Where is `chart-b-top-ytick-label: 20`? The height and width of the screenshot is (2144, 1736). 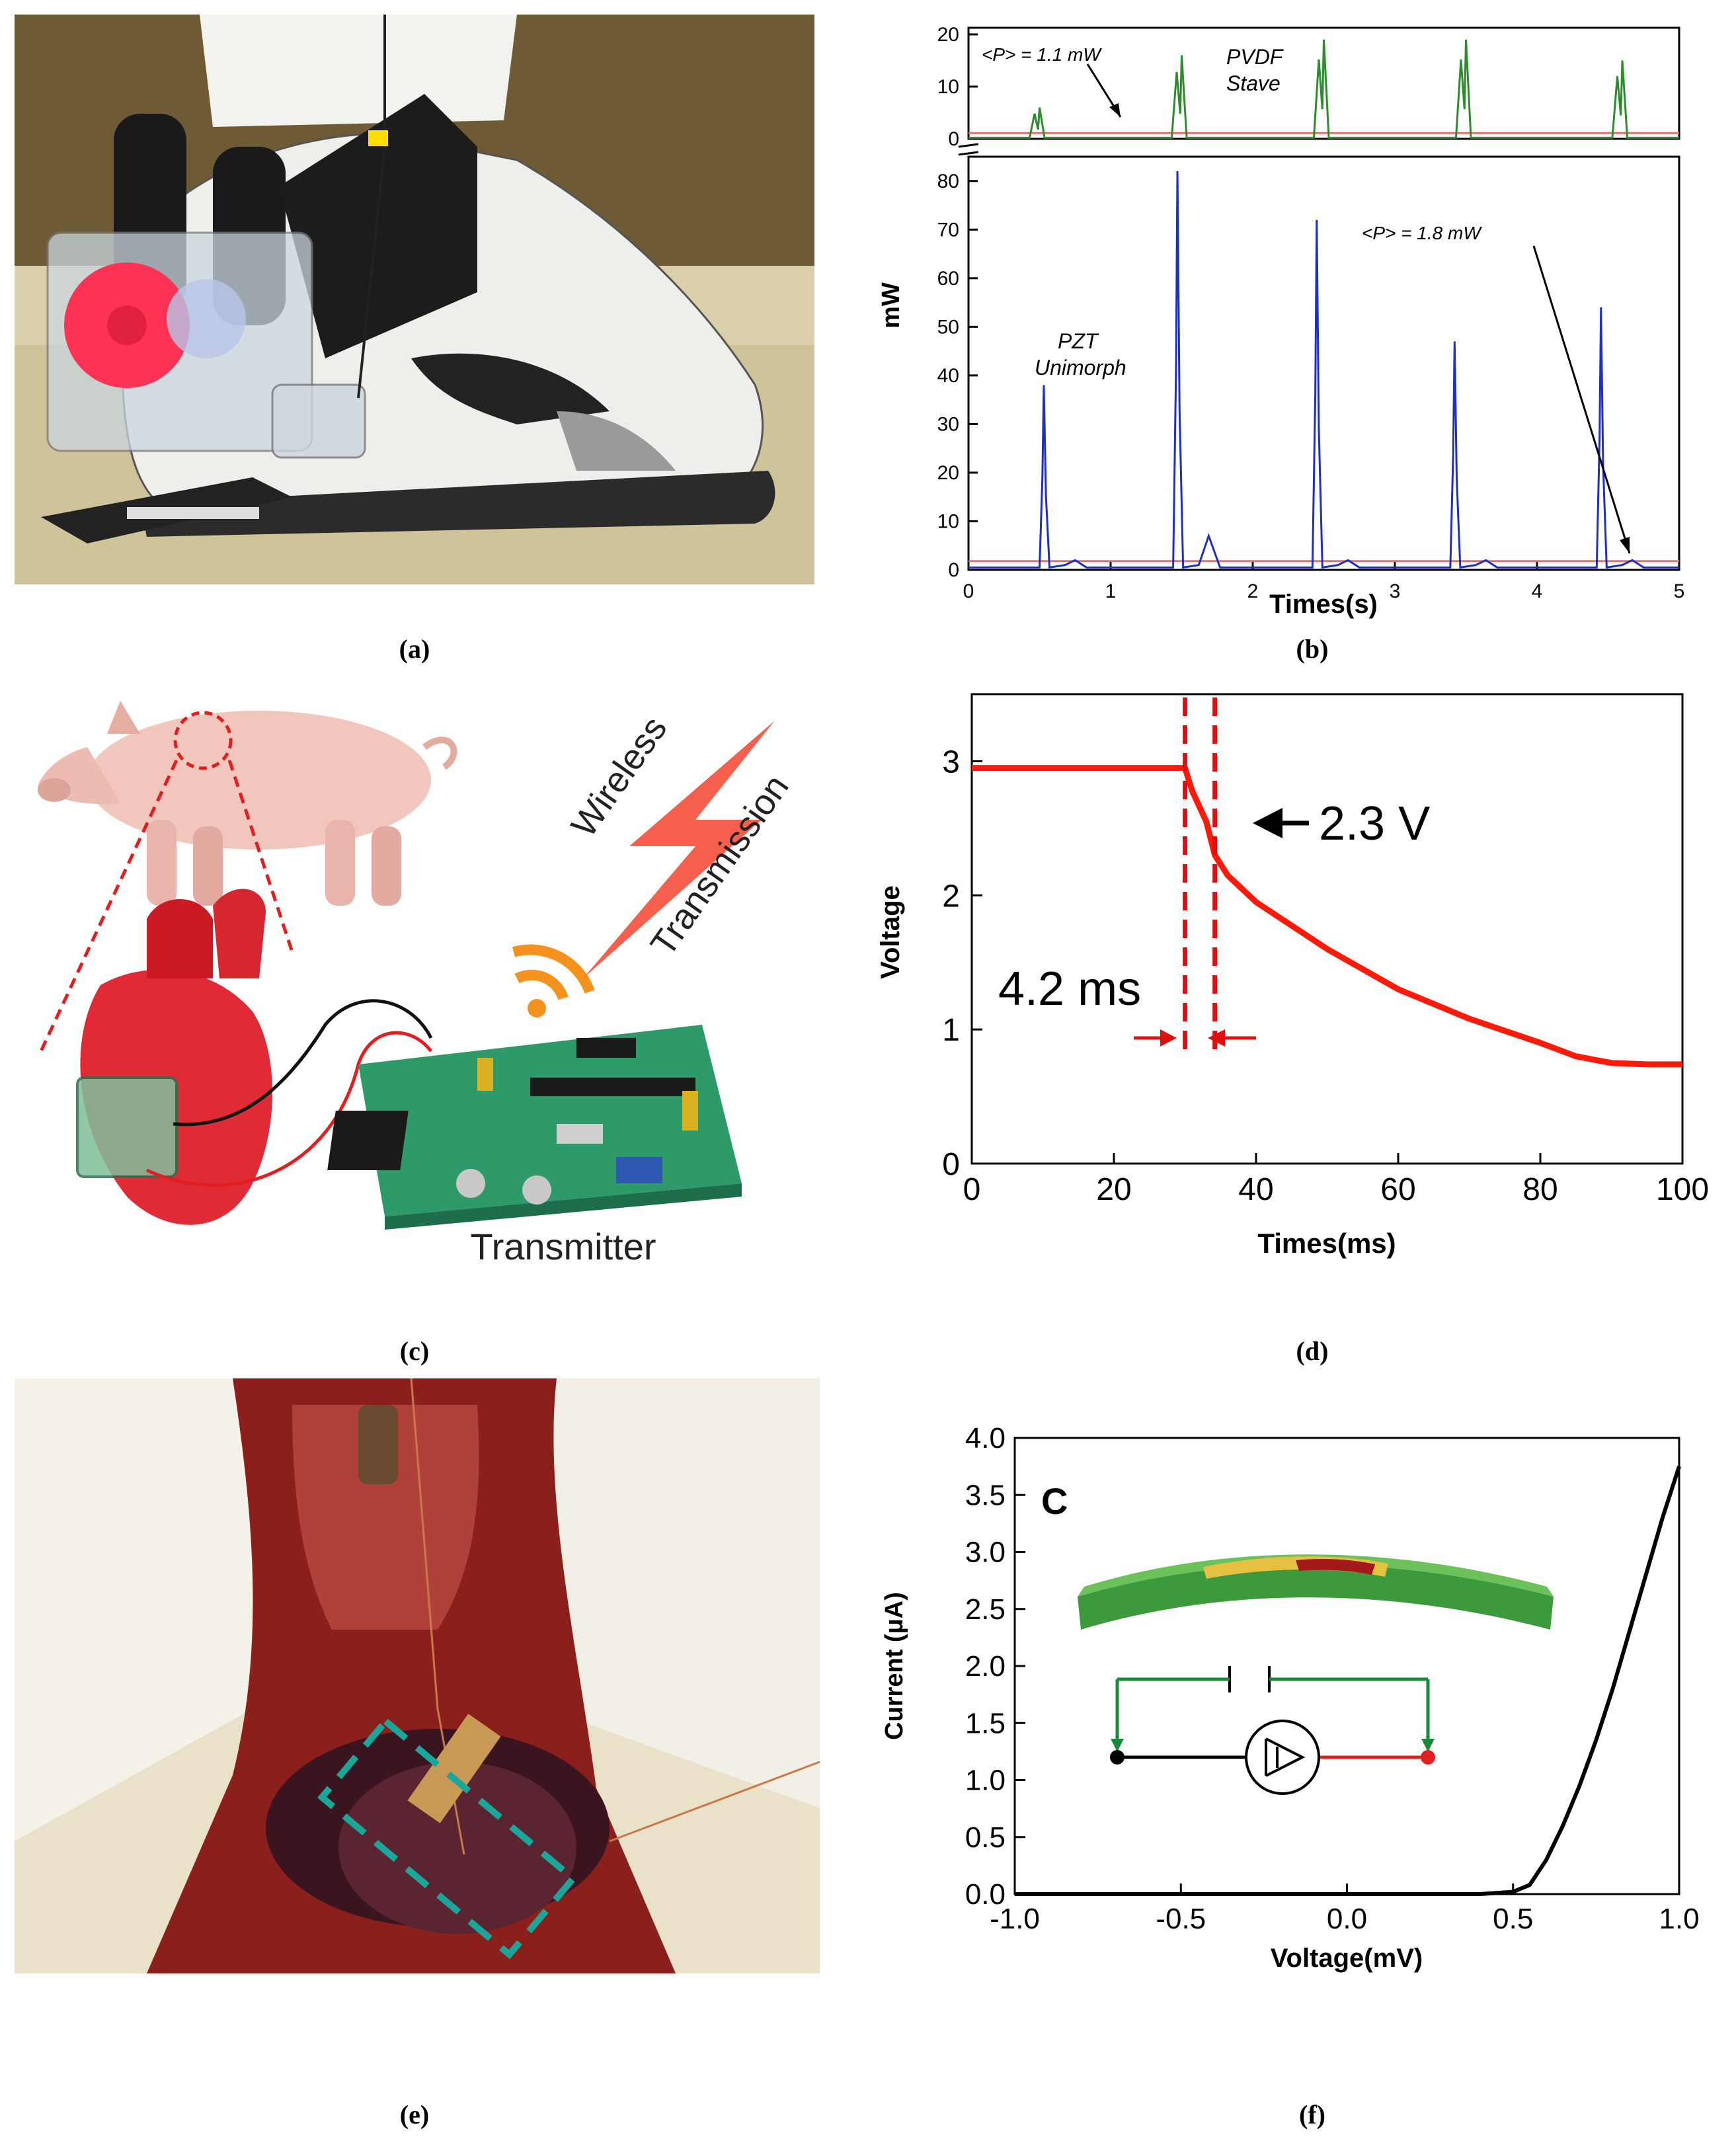
chart-b-top-ytick-label: 20 is located at coordinates (948, 35).